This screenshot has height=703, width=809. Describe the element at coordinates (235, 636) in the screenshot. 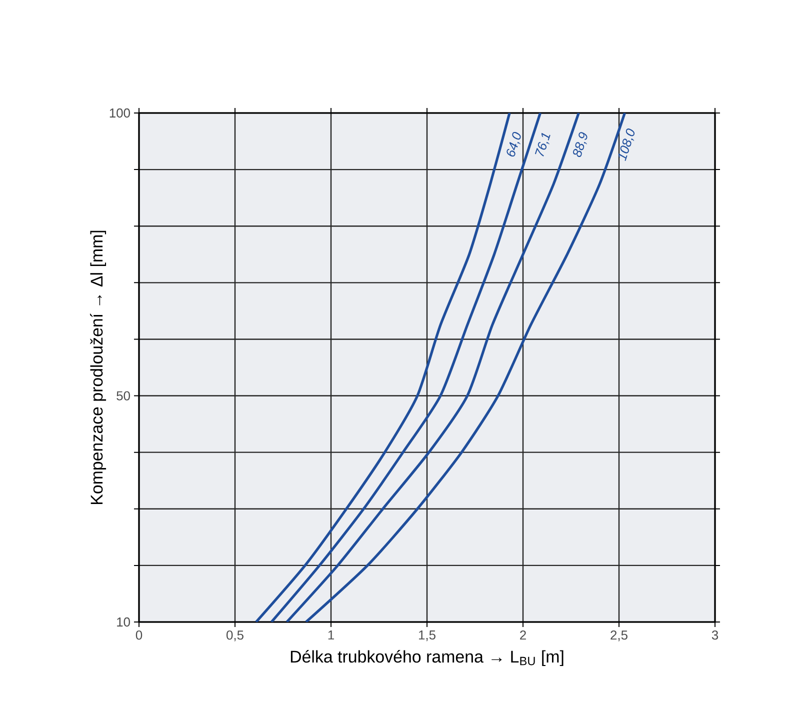

I see `x-tick-label: 0,5` at that location.